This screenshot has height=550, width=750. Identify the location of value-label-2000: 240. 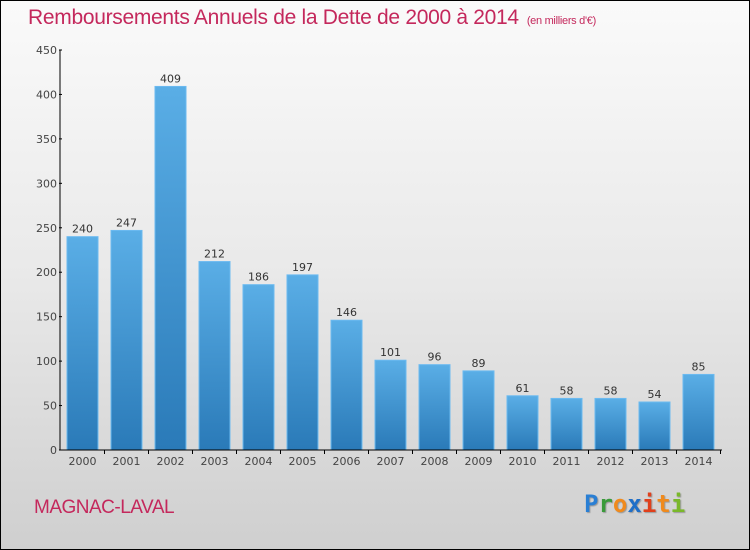
(82, 229).